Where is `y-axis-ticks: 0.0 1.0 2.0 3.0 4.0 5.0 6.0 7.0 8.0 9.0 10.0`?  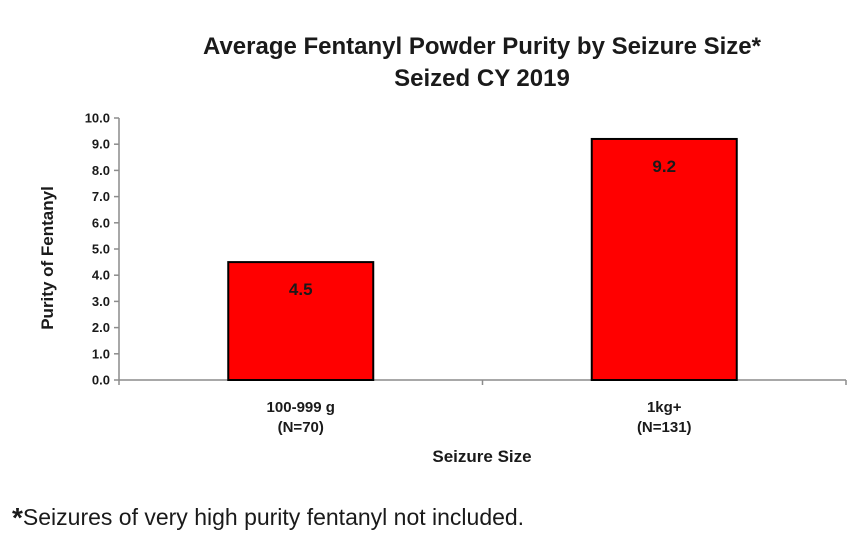
y-axis-ticks: 0.0 1.0 2.0 3.0 4.0 5.0 6.0 7.0 8.0 9.0 10.0 is located at coordinates (102, 249).